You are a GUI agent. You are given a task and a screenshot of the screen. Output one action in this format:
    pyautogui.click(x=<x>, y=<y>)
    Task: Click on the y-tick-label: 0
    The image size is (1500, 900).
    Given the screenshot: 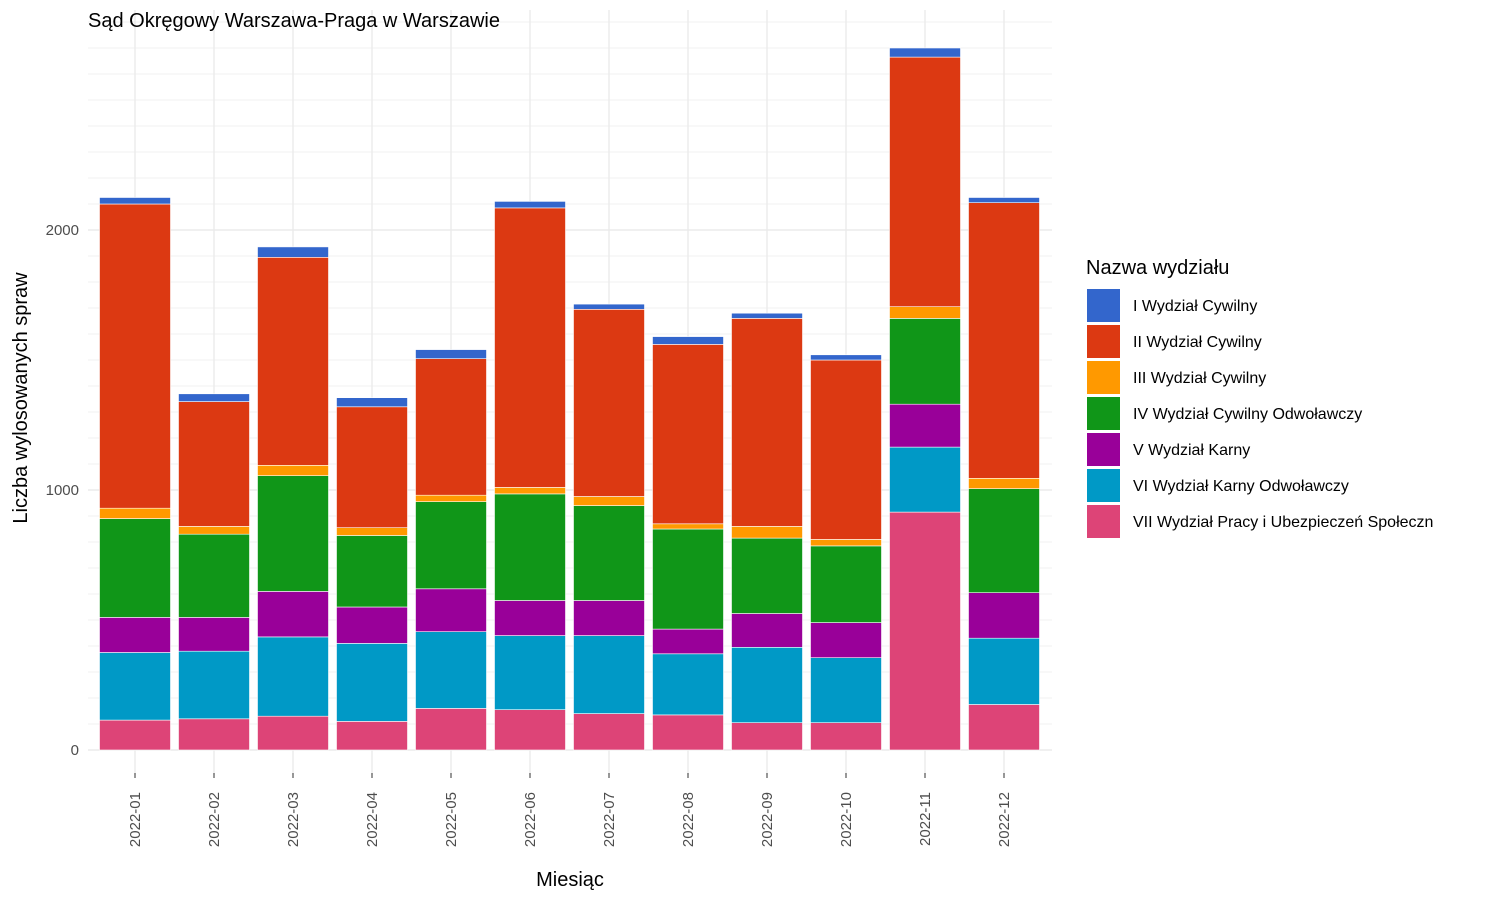 What is the action you would take?
    pyautogui.click(x=75, y=750)
    